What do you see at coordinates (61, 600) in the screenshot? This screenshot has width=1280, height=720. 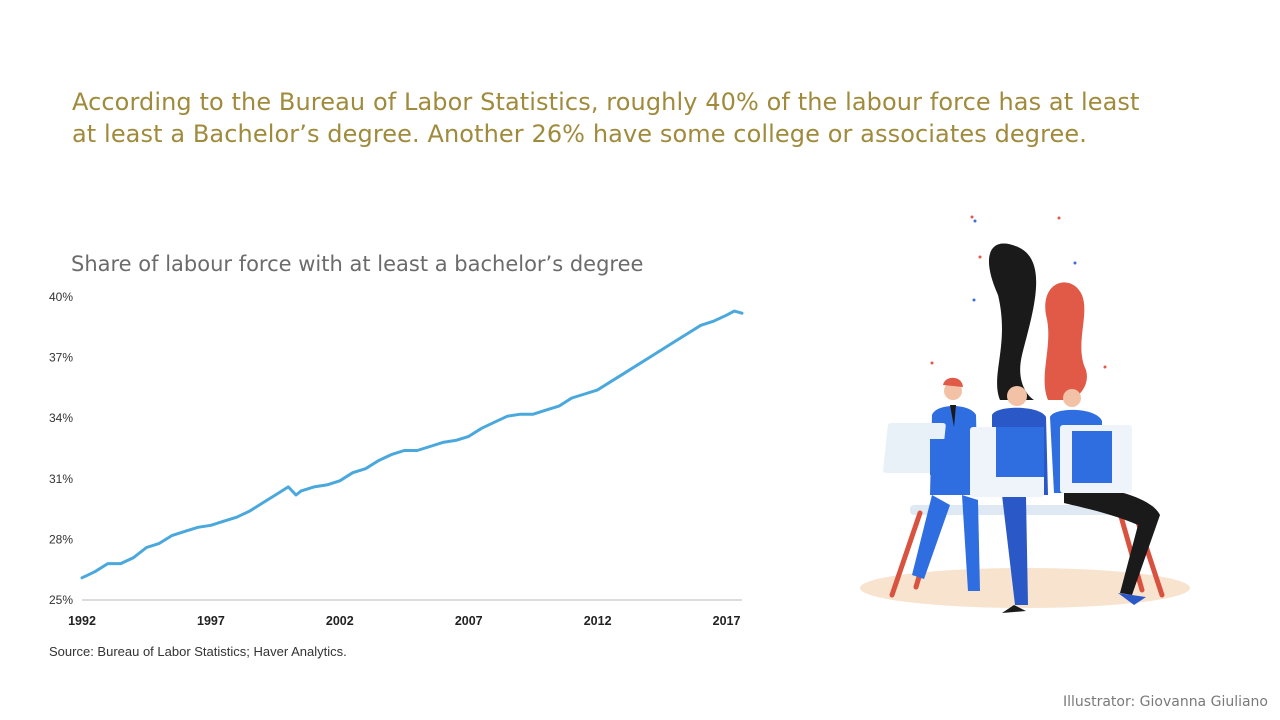 I see `y-tick-label: 25%` at bounding box center [61, 600].